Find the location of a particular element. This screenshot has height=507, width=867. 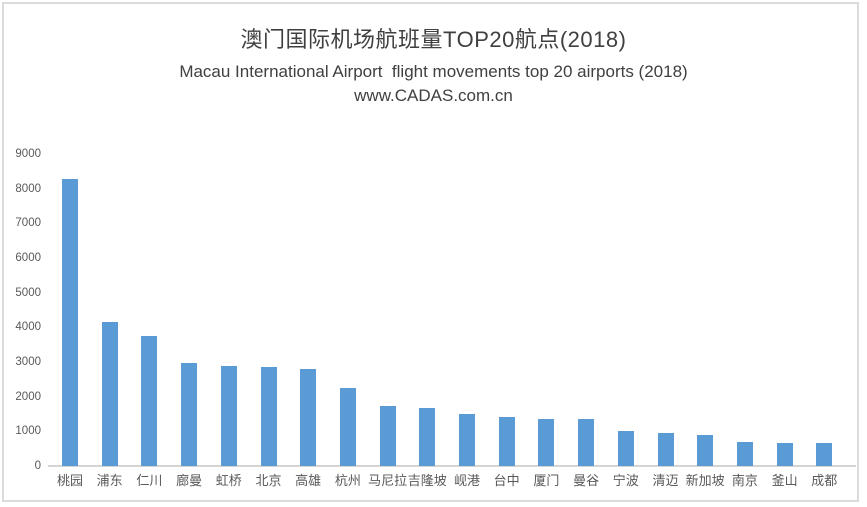

bar-桃园 is located at coordinates (70, 322).